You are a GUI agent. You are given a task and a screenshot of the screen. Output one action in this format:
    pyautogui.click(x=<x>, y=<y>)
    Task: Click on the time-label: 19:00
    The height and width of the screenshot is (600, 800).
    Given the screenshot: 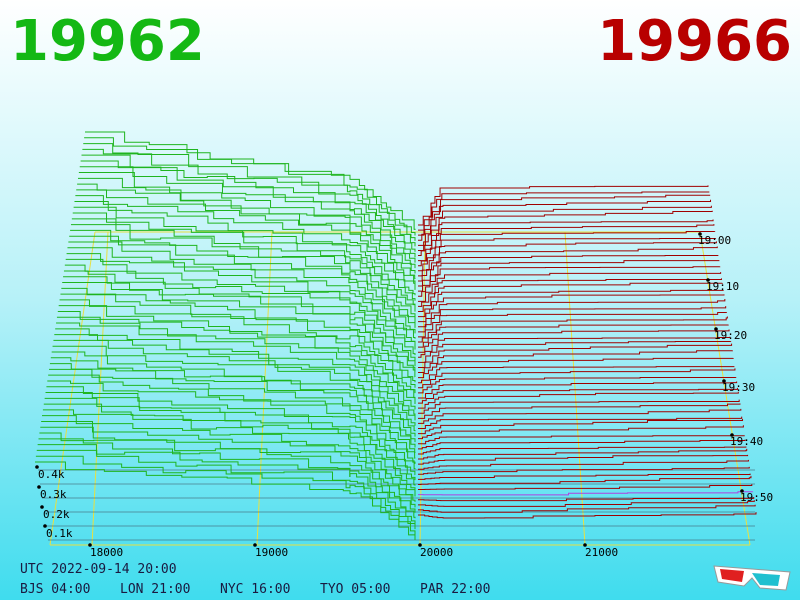 What is the action you would take?
    pyautogui.click(x=714, y=240)
    